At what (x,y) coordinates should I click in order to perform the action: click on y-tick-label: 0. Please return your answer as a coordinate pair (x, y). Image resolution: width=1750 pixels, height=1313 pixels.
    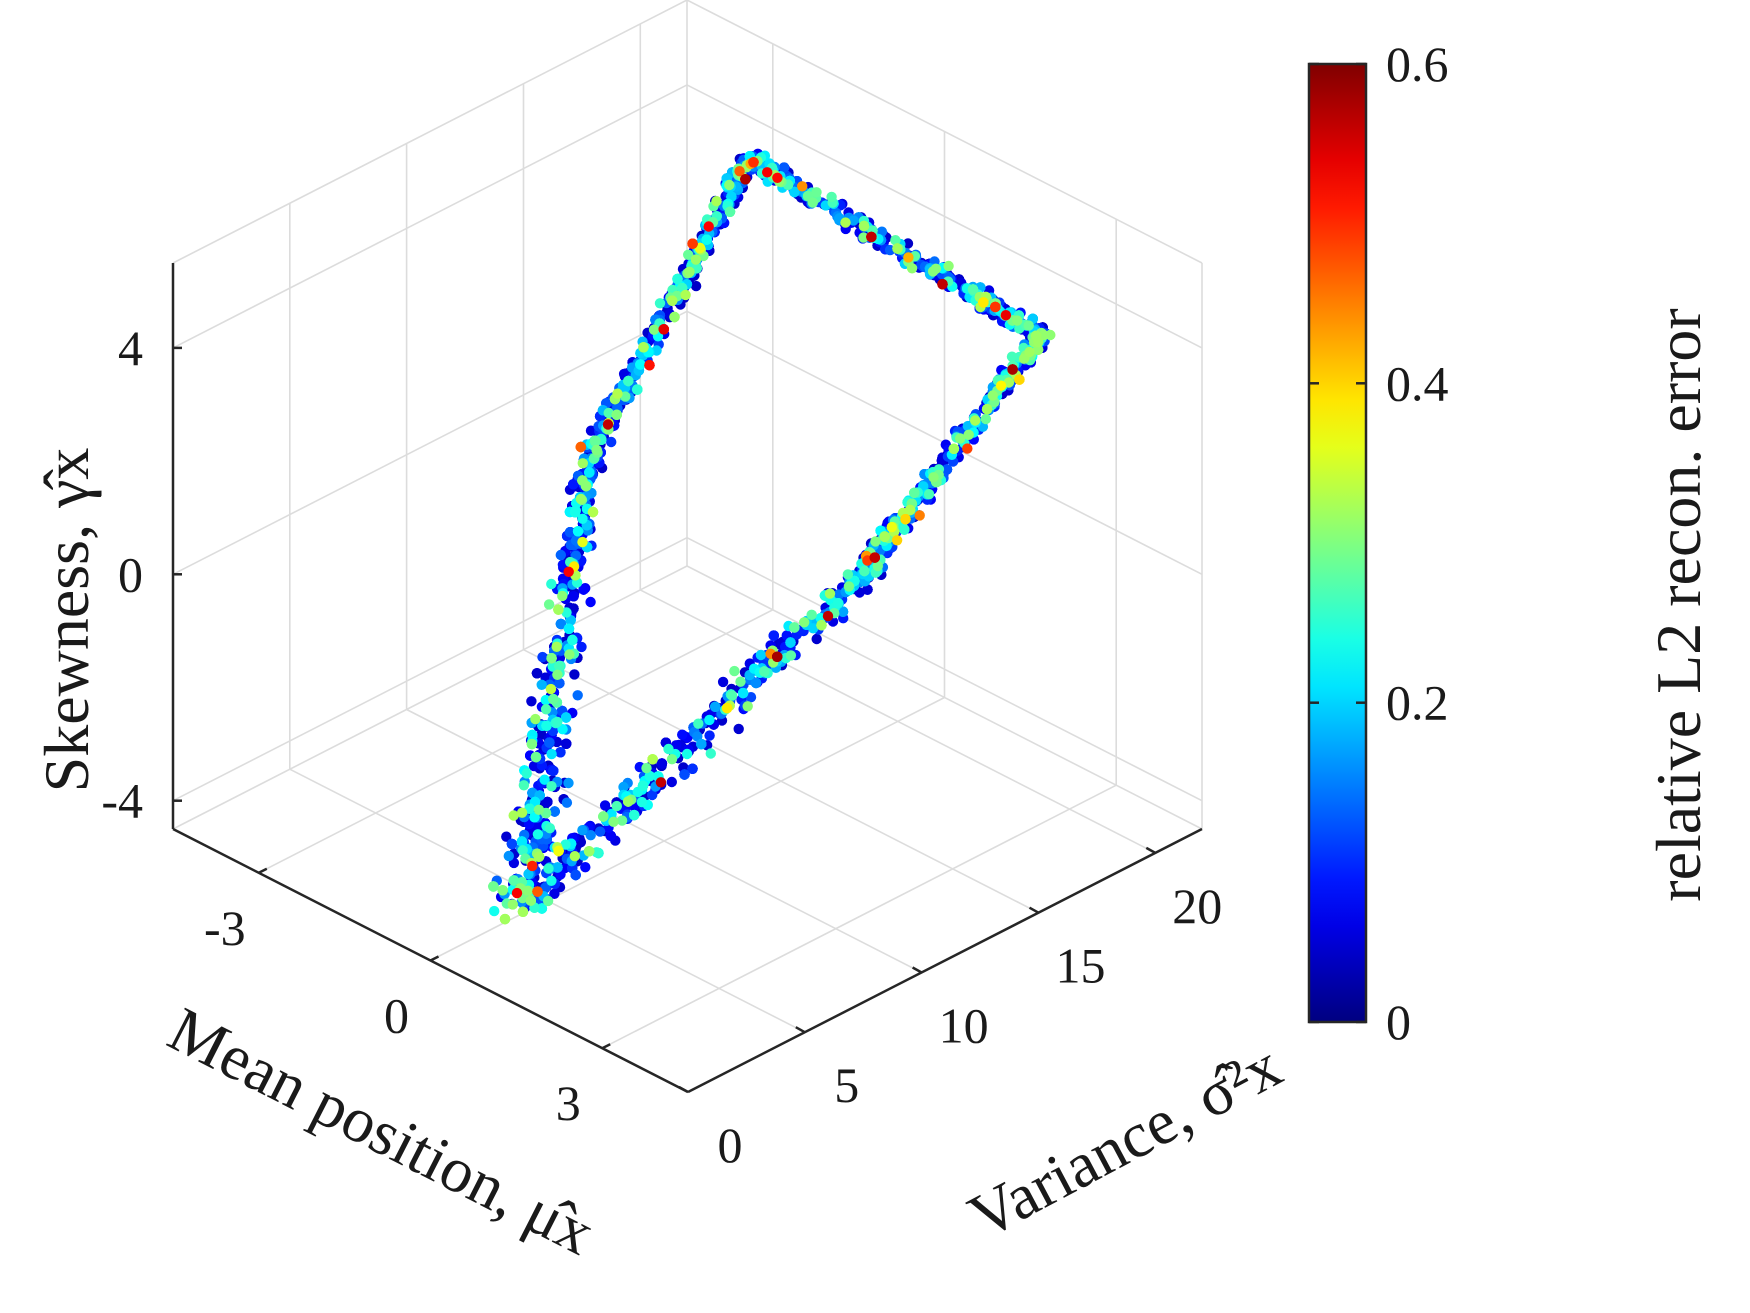
    Looking at the image, I should click on (730, 1145).